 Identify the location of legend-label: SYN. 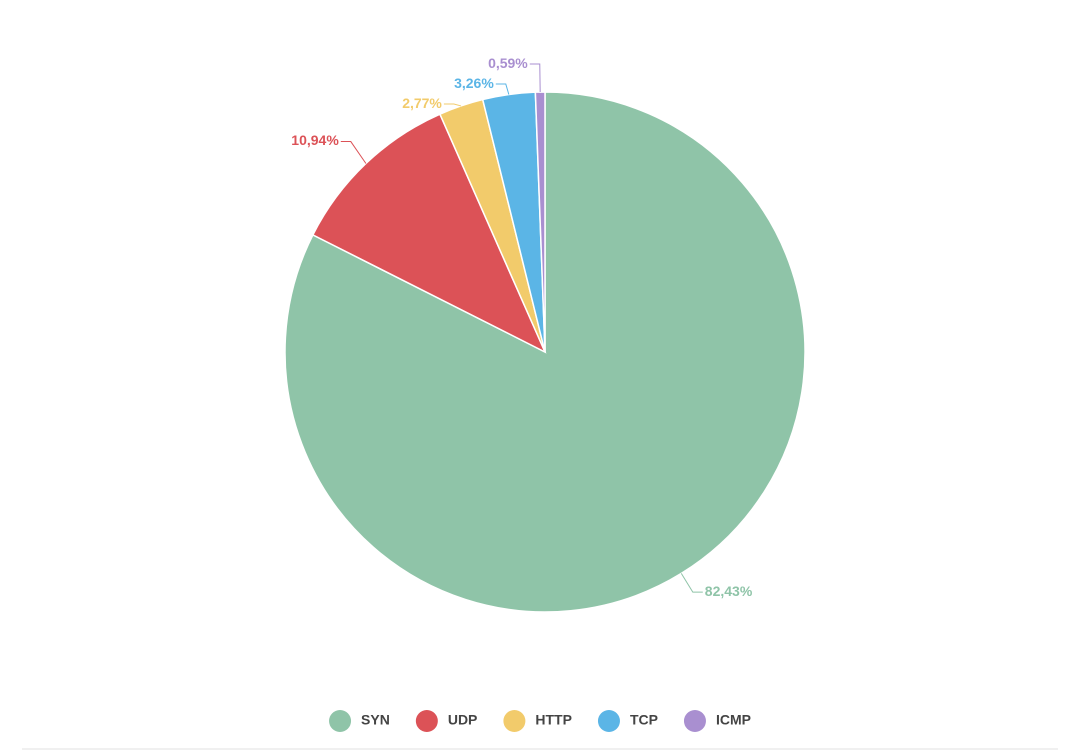
(375, 720).